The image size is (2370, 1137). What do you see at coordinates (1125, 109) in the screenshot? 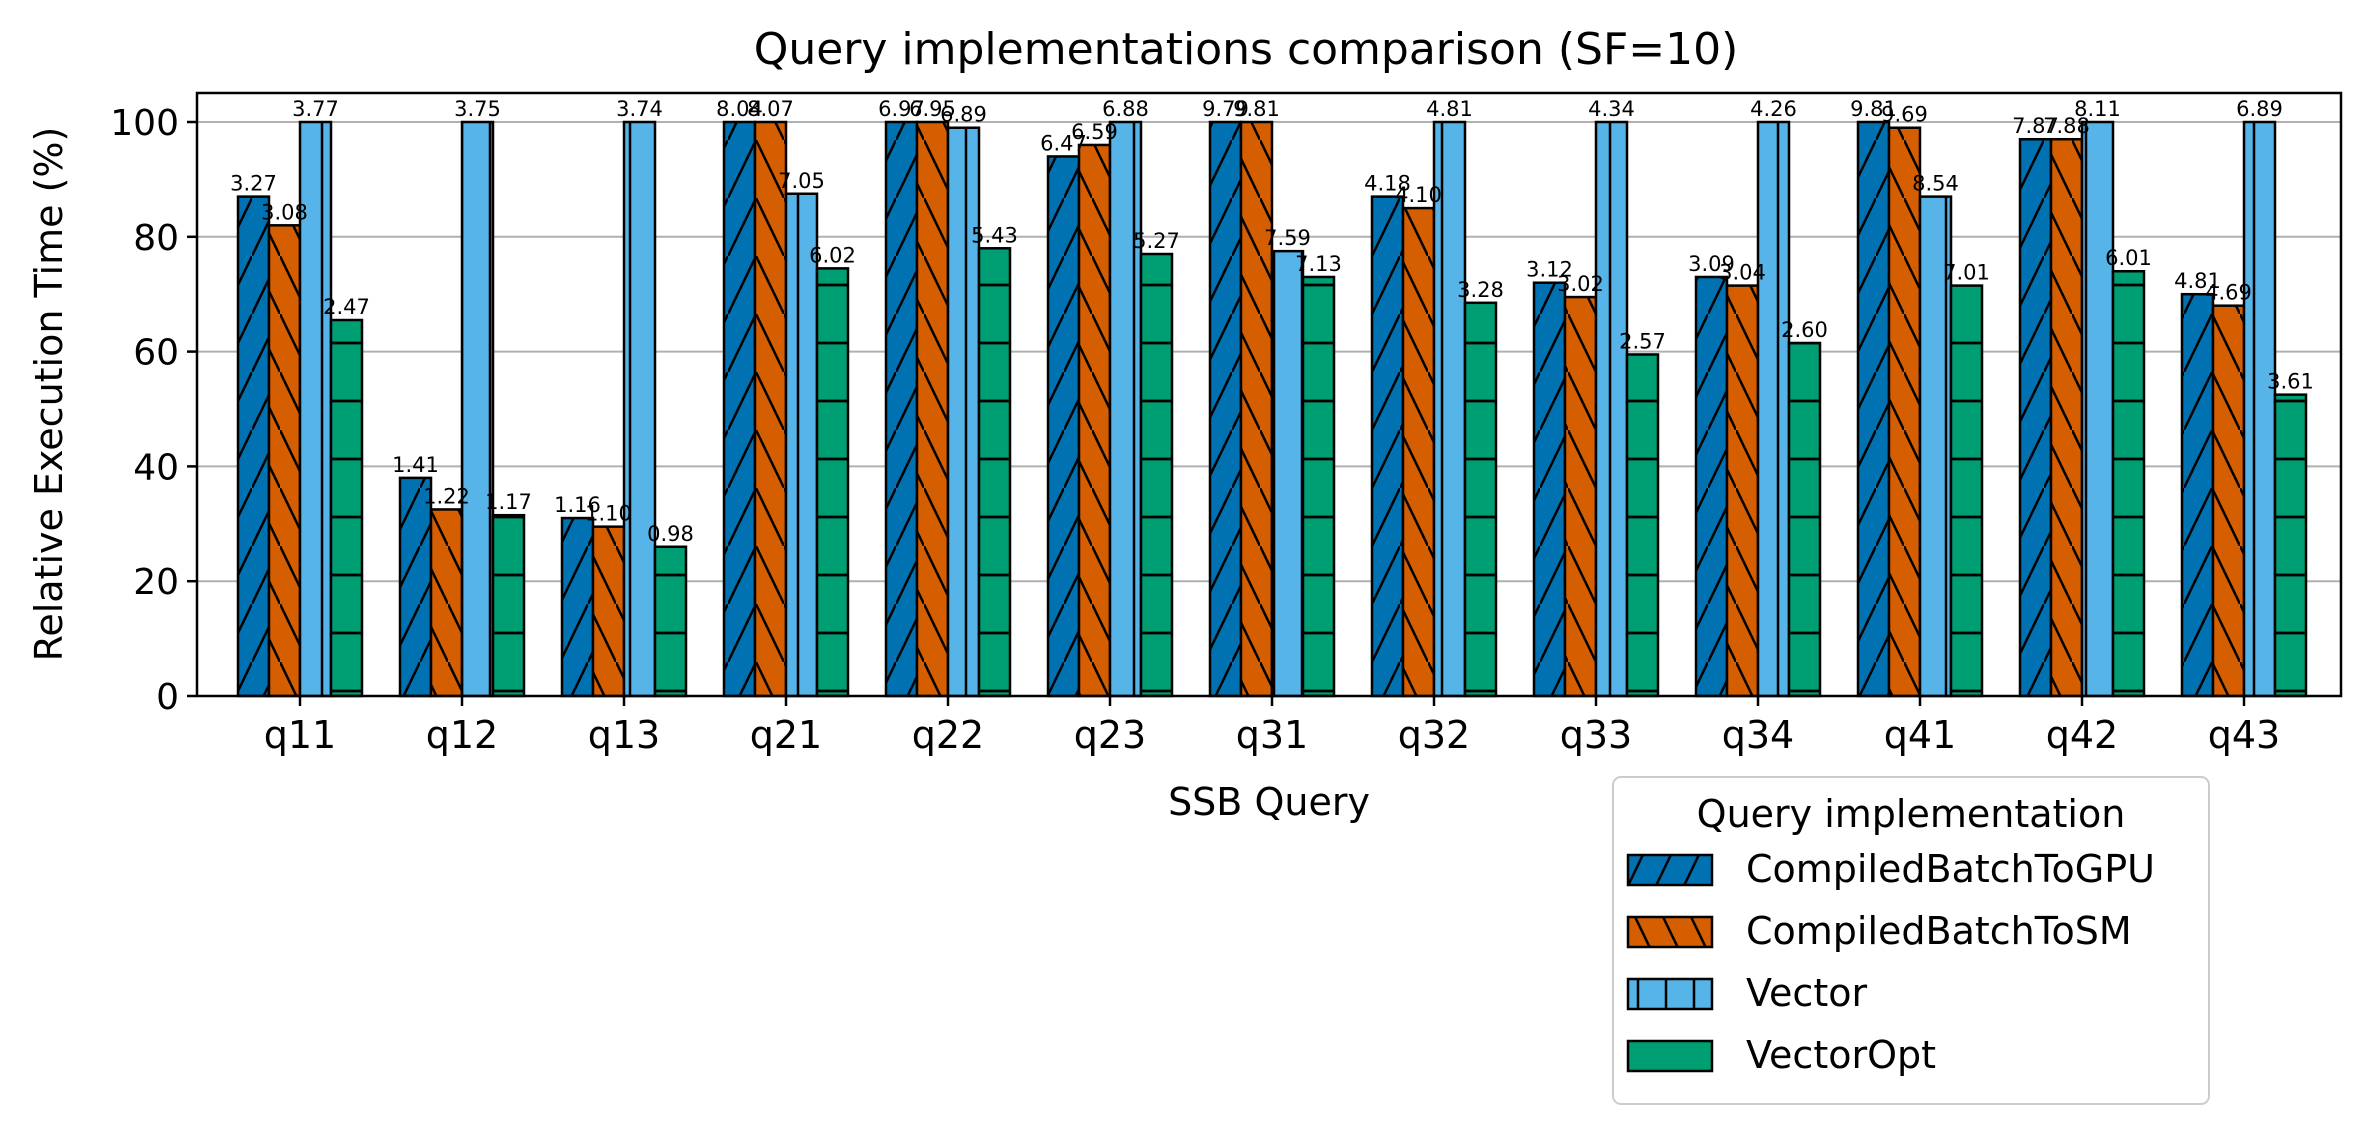
I see `data-label: 6.88` at bounding box center [1125, 109].